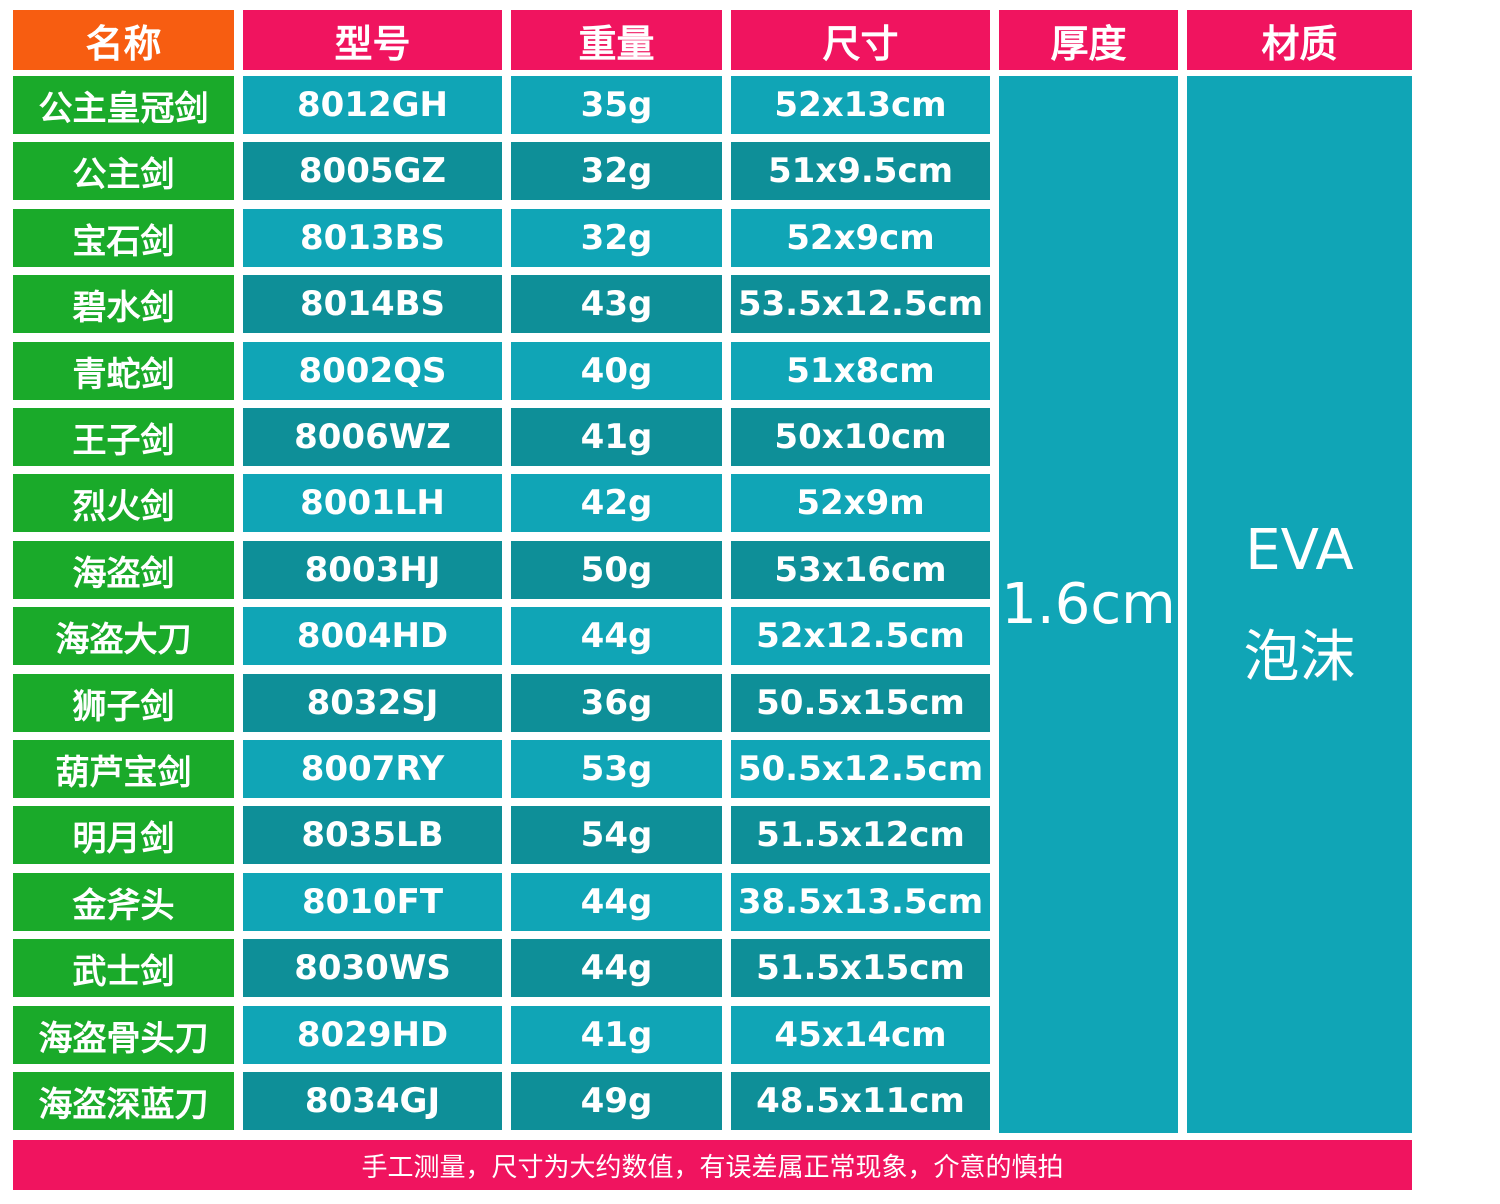 This screenshot has width=1500, height=1204. Describe the element at coordinates (372, 769) in the screenshot. I see `model-cell: 8007RY` at that location.